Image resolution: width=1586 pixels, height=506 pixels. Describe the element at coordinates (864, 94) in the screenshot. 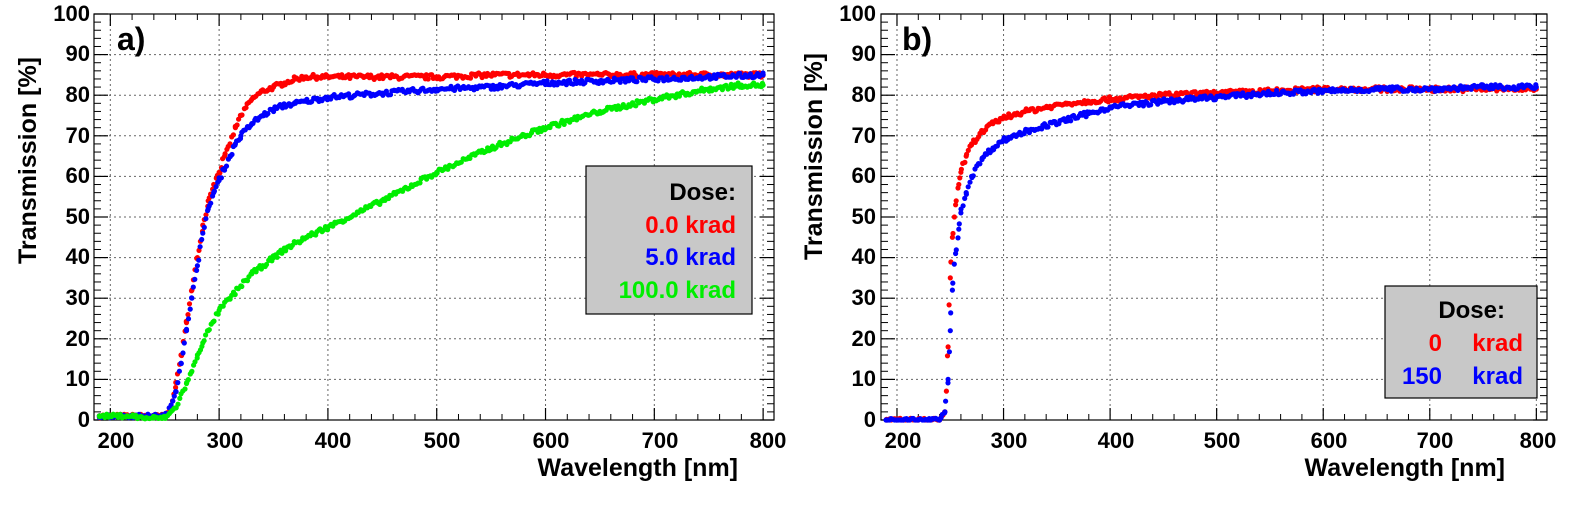

I see `y-tick-label: 80` at that location.